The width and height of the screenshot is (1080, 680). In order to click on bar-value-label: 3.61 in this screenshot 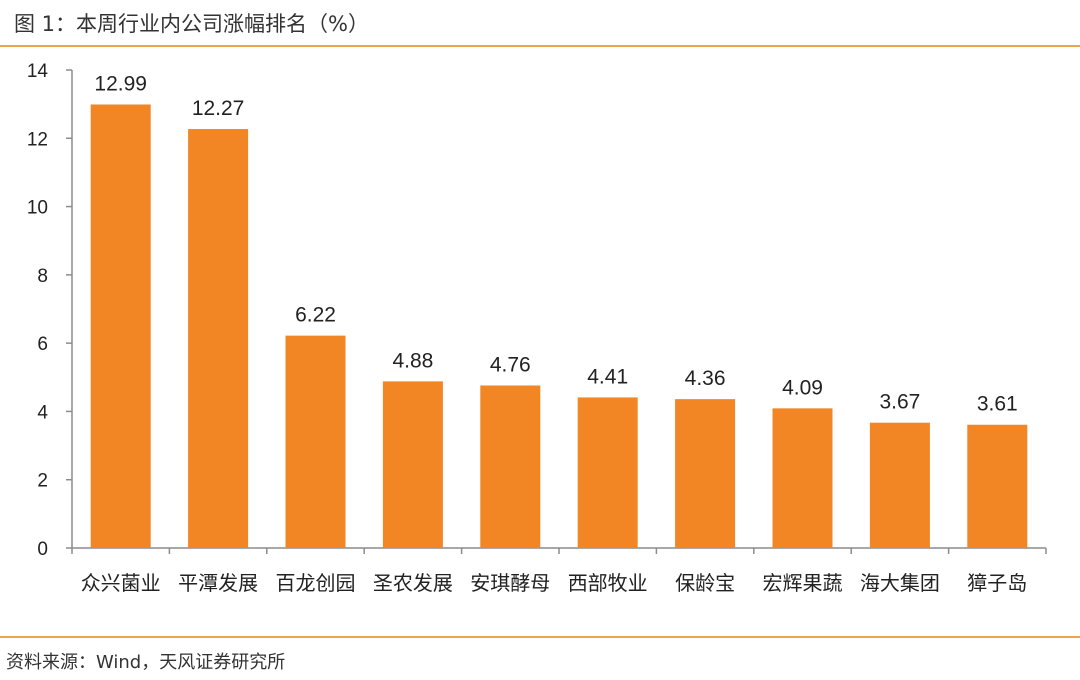, I will do `click(997, 404)`.